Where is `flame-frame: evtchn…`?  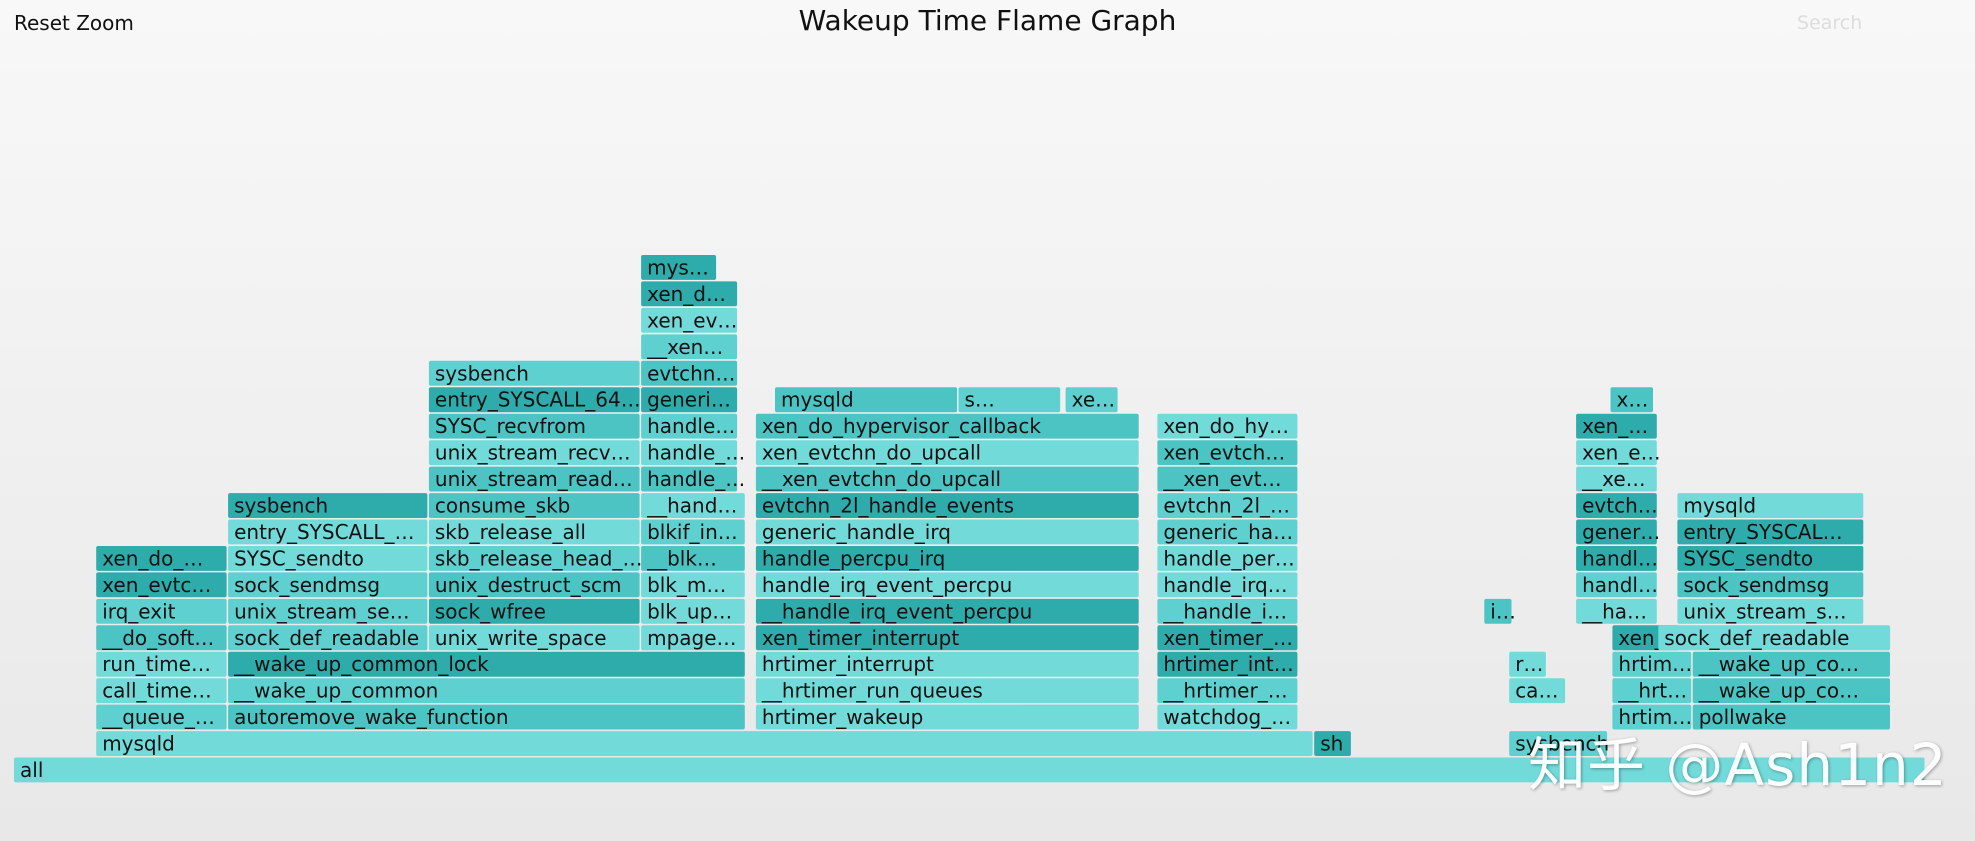 flame-frame: evtchn… is located at coordinates (689, 373).